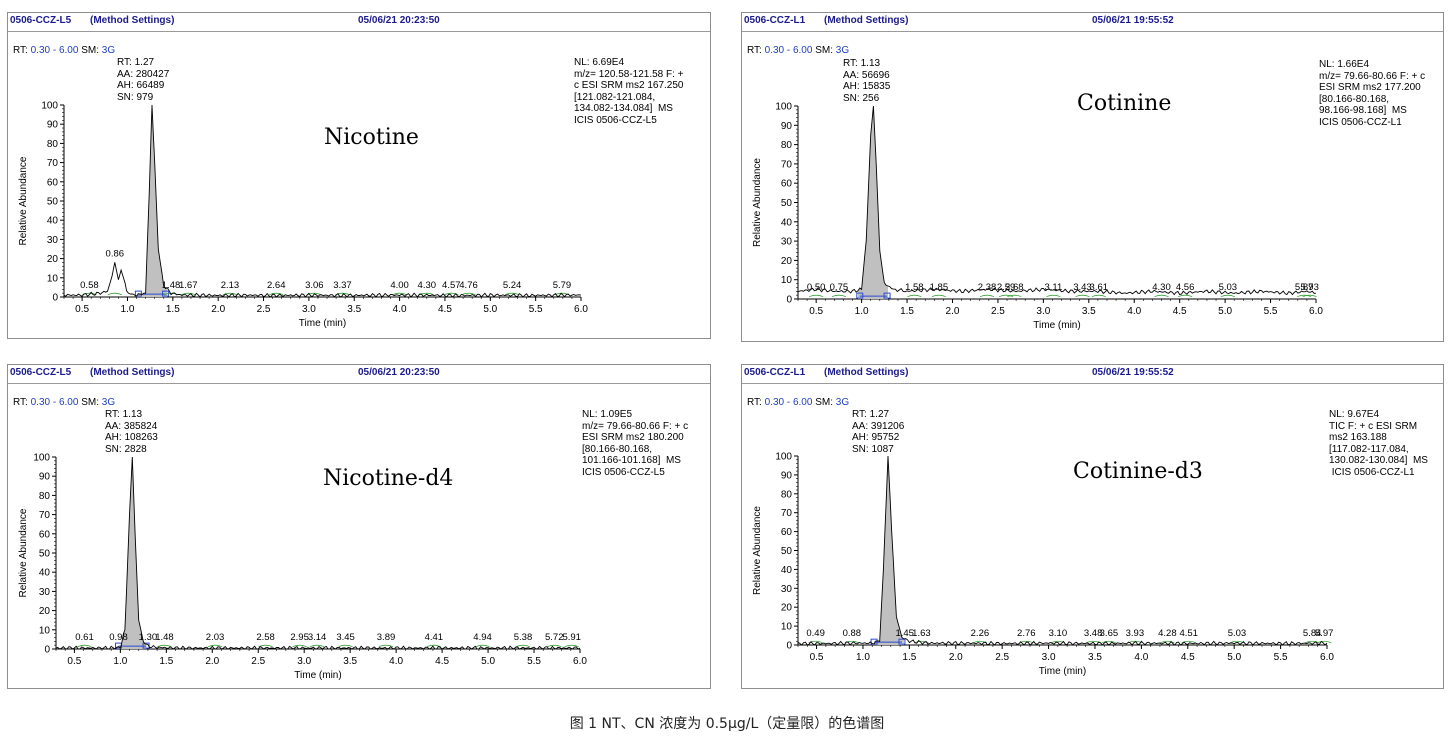  What do you see at coordinates (839, 287) in the screenshot?
I see `peak-rt-label: 0.75` at bounding box center [839, 287].